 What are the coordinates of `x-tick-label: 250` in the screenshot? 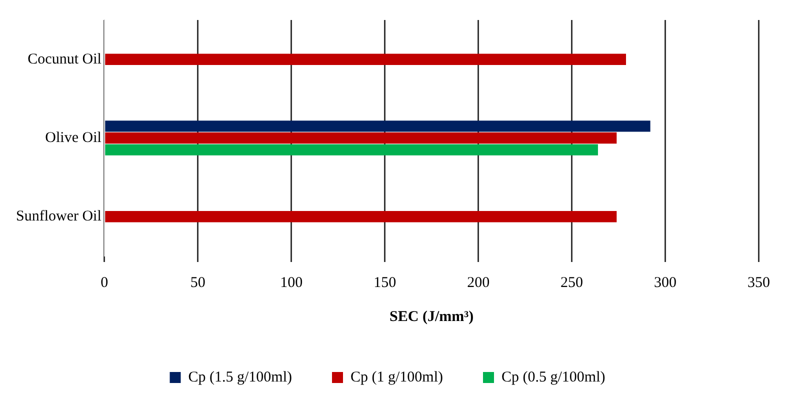 It's located at (572, 282).